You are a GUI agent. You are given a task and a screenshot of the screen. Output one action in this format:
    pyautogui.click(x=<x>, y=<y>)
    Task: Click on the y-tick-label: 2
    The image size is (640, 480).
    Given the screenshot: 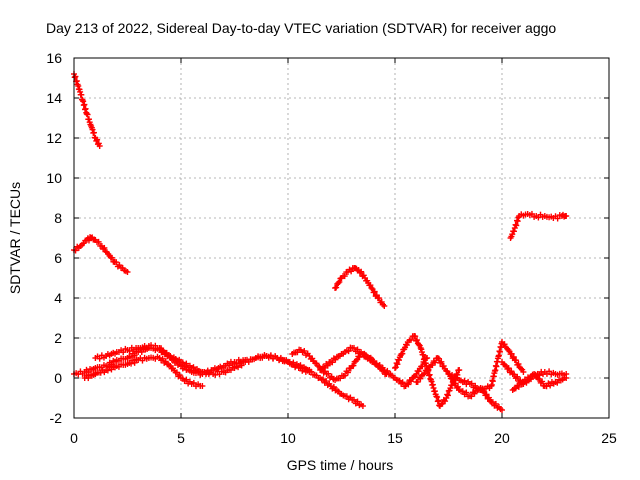 What is the action you would take?
    pyautogui.click(x=58, y=338)
    